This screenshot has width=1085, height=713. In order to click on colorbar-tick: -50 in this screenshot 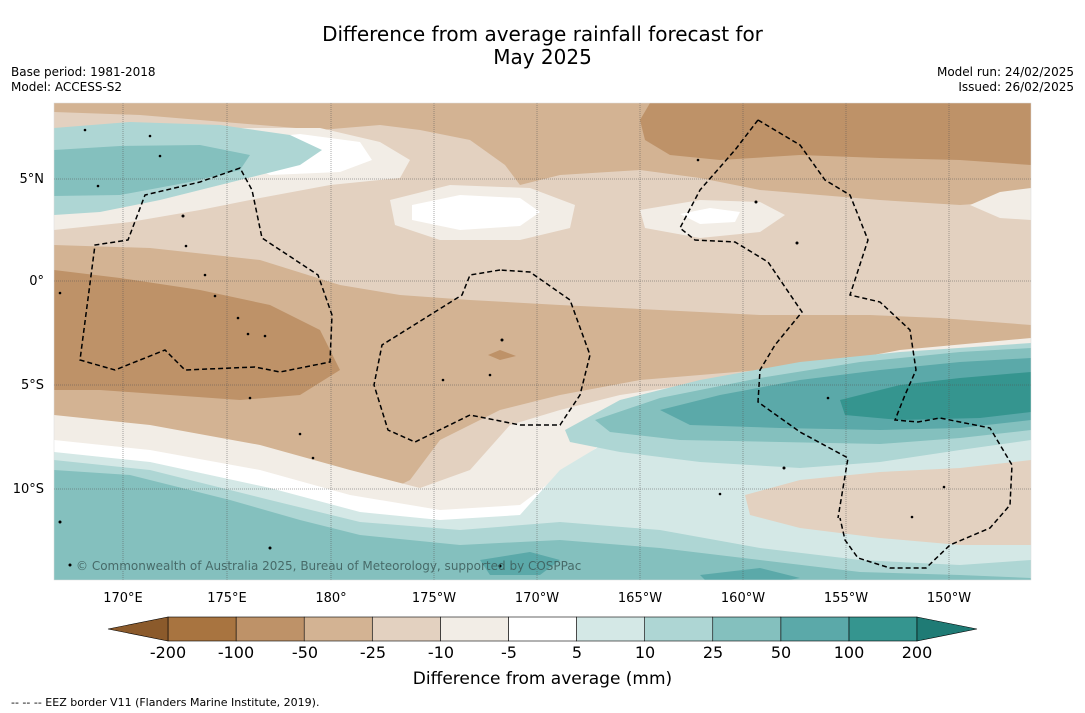, I will do `click(305, 652)`.